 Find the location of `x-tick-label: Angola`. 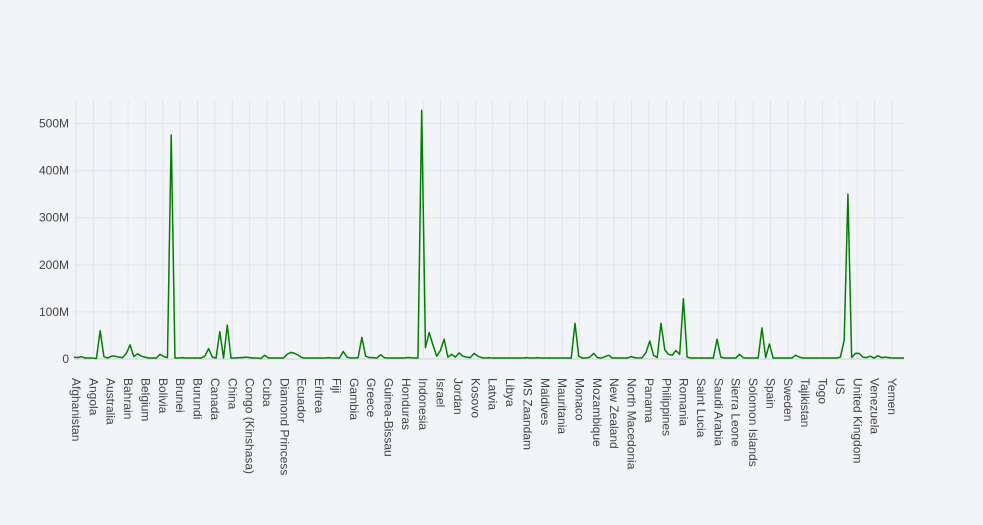

x-tick-label: Angola is located at coordinates (93, 397).